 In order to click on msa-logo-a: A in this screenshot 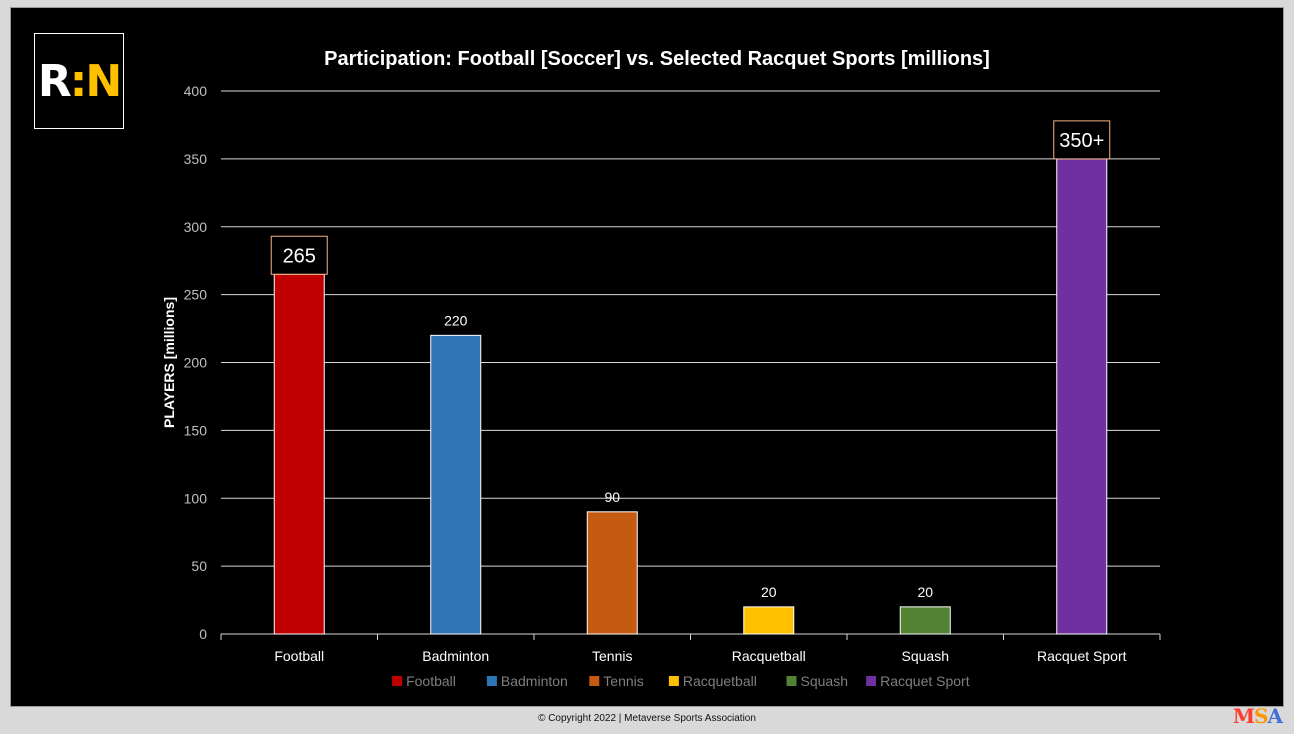, I will do `click(1275, 716)`.